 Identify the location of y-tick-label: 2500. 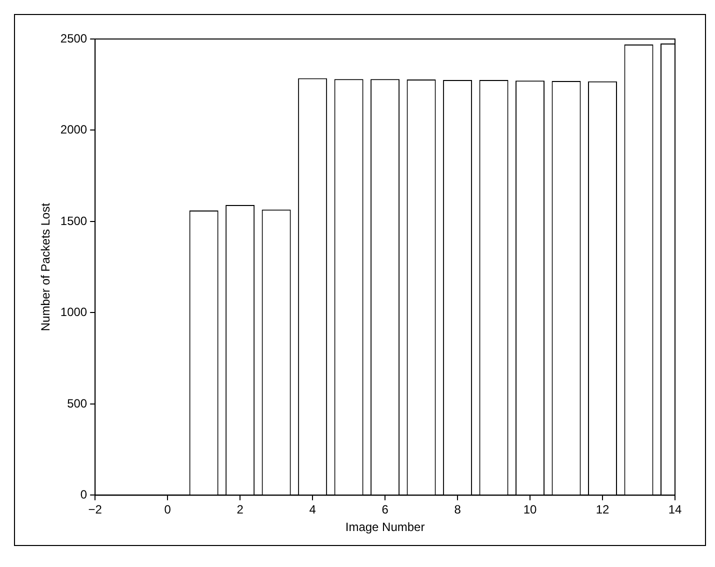
(74, 38).